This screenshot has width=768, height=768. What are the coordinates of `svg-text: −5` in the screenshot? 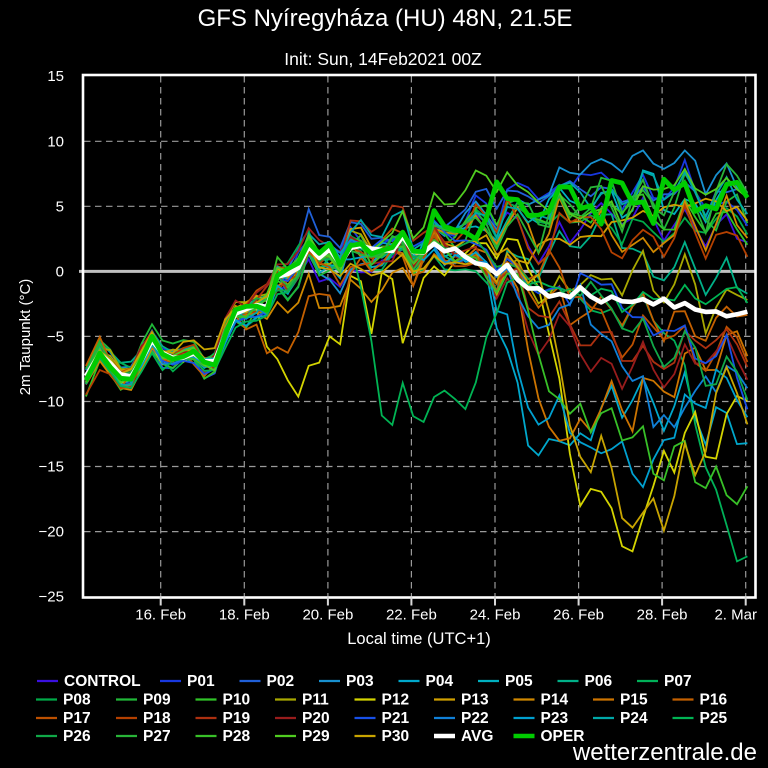 It's located at (55, 336).